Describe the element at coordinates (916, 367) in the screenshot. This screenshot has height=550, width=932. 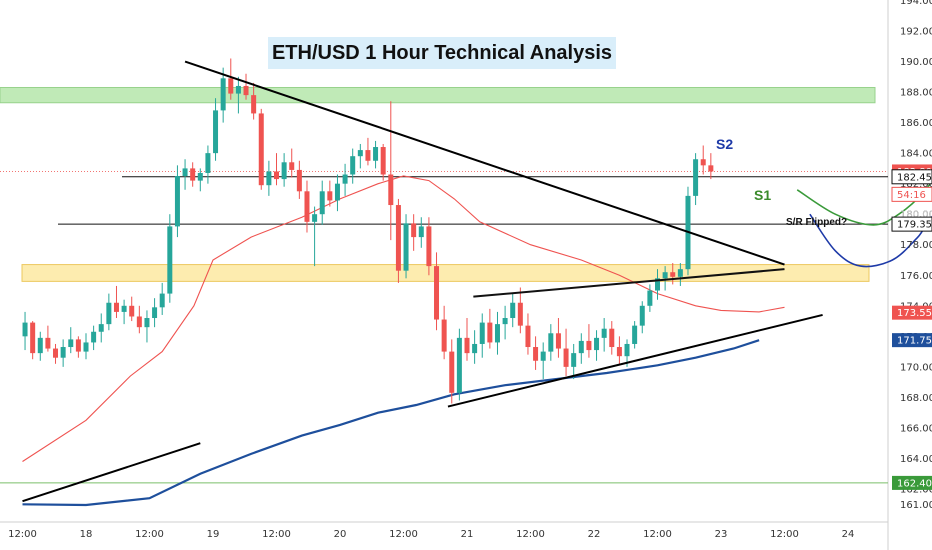
I see `price-tick-label: 170.00` at that location.